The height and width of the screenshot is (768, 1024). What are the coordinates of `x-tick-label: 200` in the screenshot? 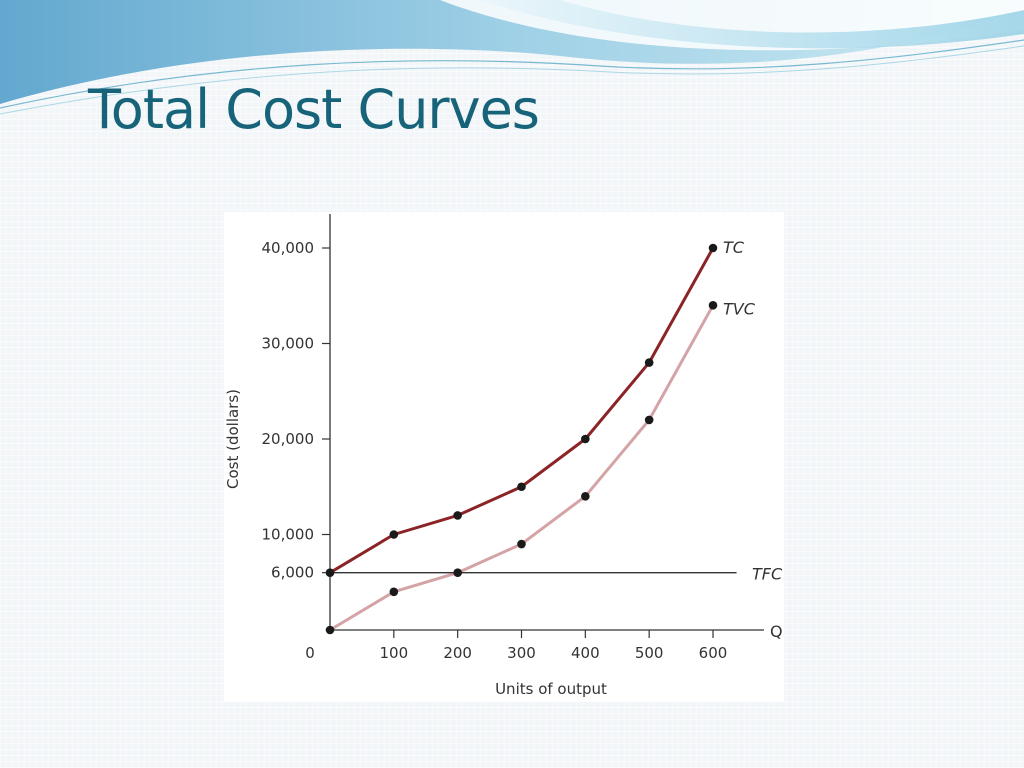 It's located at (457, 653).